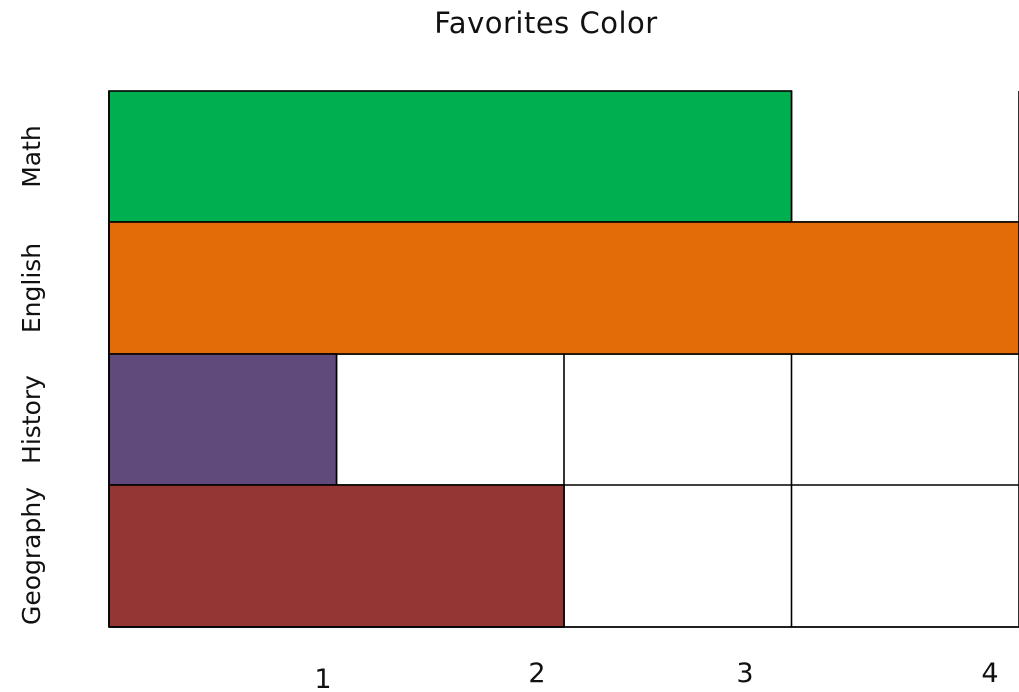 The height and width of the screenshot is (692, 1019). Describe the element at coordinates (450, 156) in the screenshot. I see `bar-math` at that location.